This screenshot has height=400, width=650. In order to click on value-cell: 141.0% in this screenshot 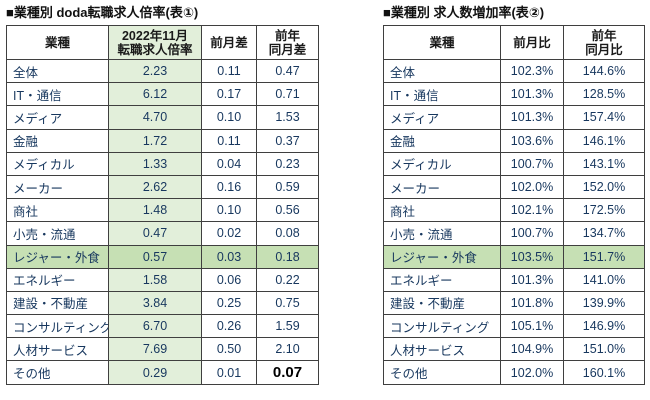, I will do `click(604, 279)`.